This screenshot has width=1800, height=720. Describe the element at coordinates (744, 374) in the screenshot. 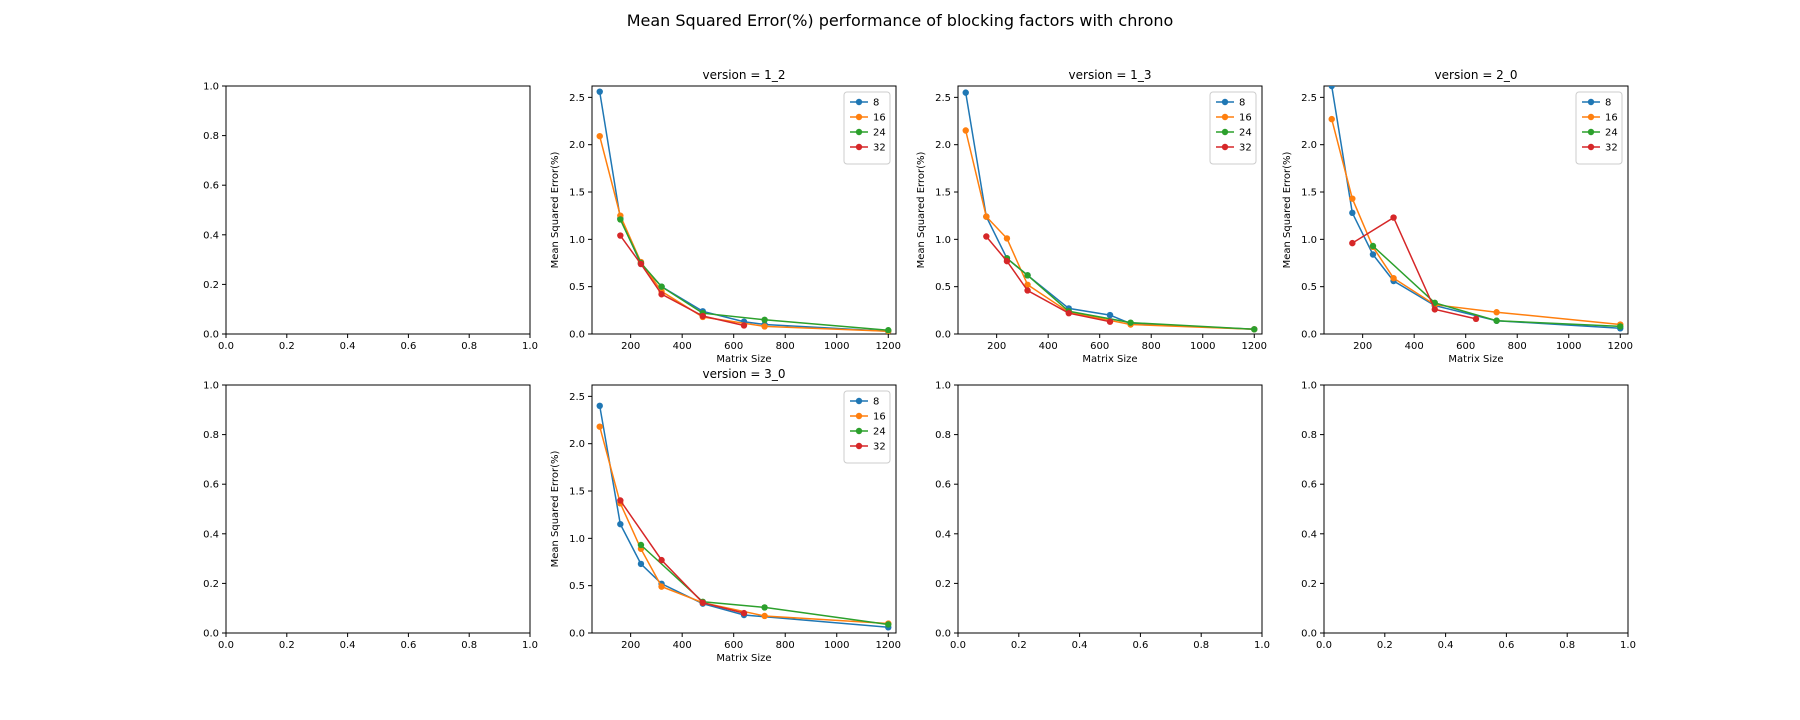

I see `subplot-title: version = 3_0` at that location.